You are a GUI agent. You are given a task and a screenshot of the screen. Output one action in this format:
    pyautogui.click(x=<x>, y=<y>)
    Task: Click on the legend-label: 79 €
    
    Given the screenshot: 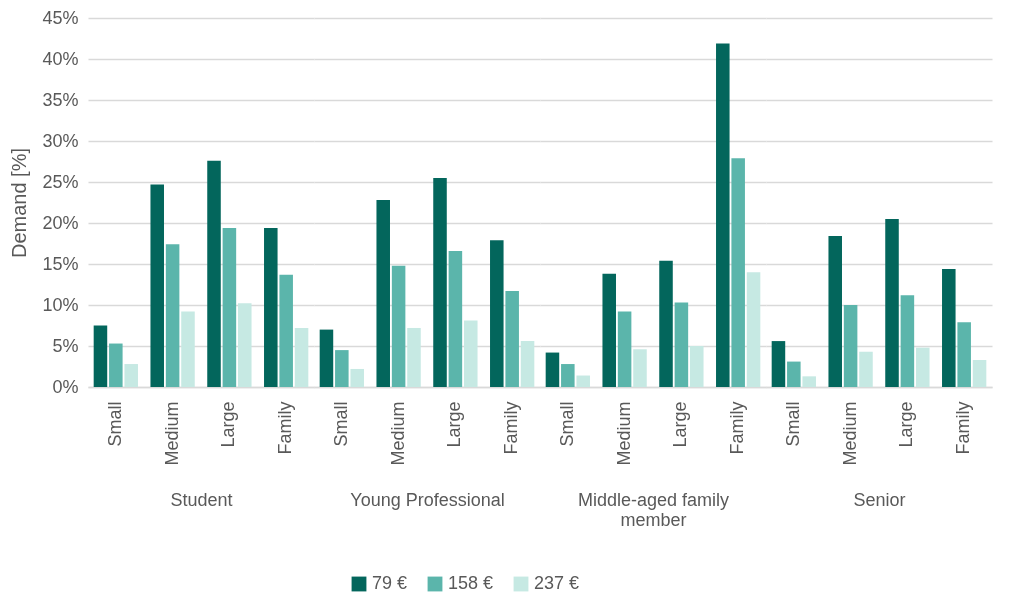 What is the action you would take?
    pyautogui.click(x=390, y=583)
    